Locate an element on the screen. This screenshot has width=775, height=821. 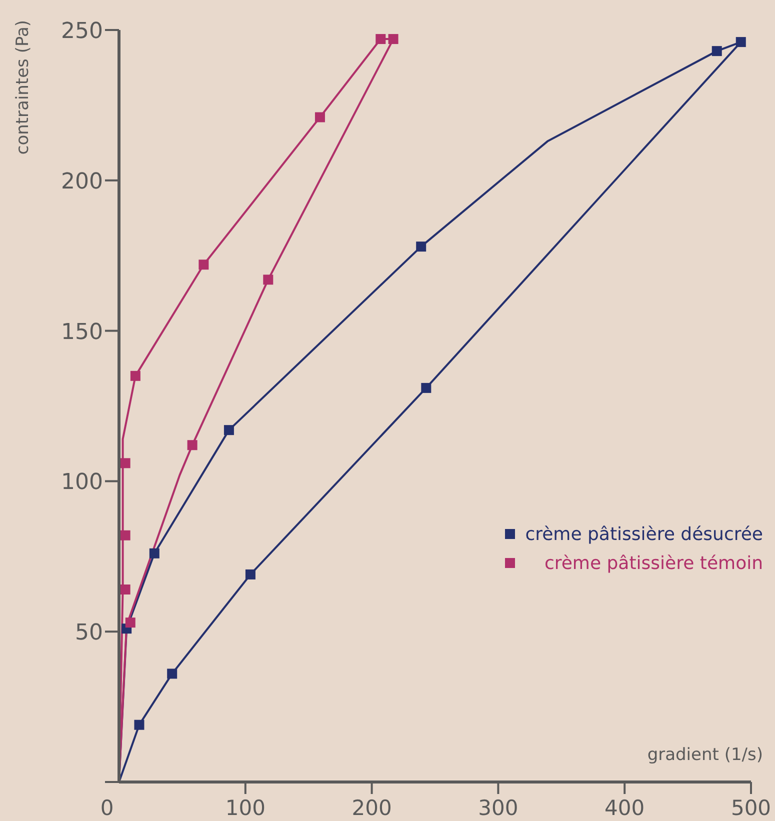
x-tick-label: 100 is located at coordinates (245, 808).